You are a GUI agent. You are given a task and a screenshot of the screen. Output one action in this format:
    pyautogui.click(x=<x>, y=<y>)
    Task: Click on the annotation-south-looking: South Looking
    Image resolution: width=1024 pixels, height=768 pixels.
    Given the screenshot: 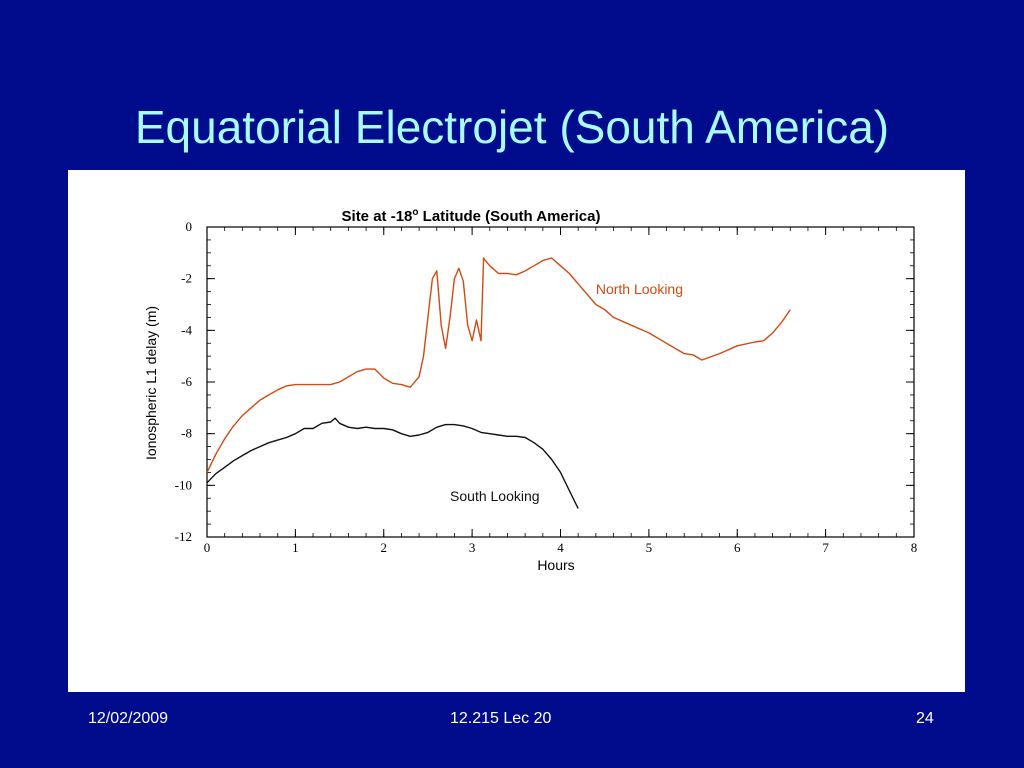 What is the action you would take?
    pyautogui.click(x=495, y=496)
    